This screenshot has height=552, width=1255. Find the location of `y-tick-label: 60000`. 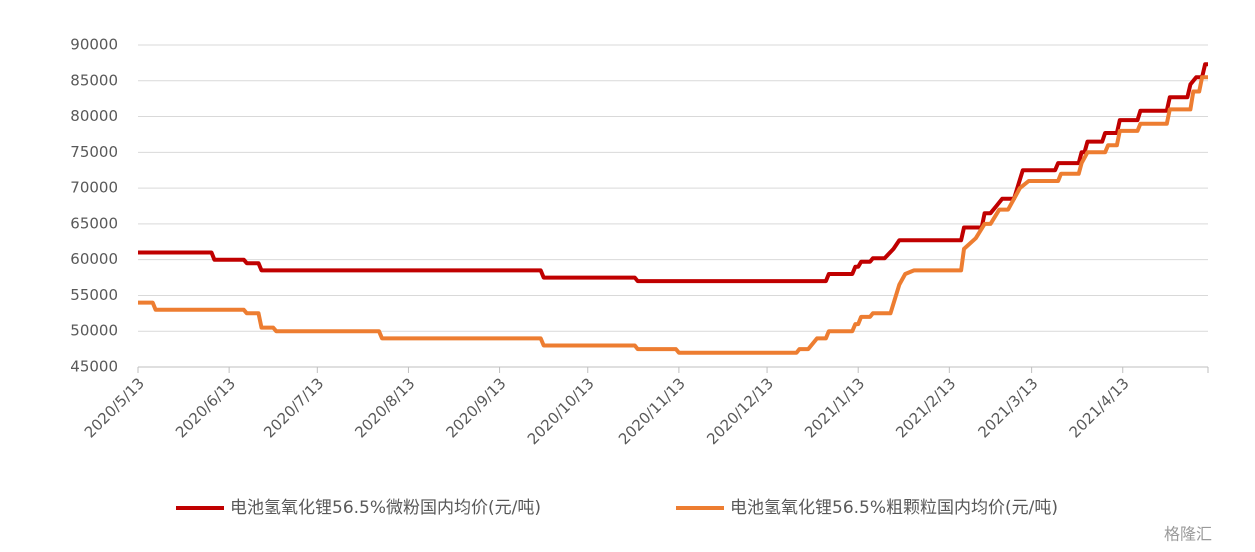

y-tick-label: 60000 is located at coordinates (94, 259).